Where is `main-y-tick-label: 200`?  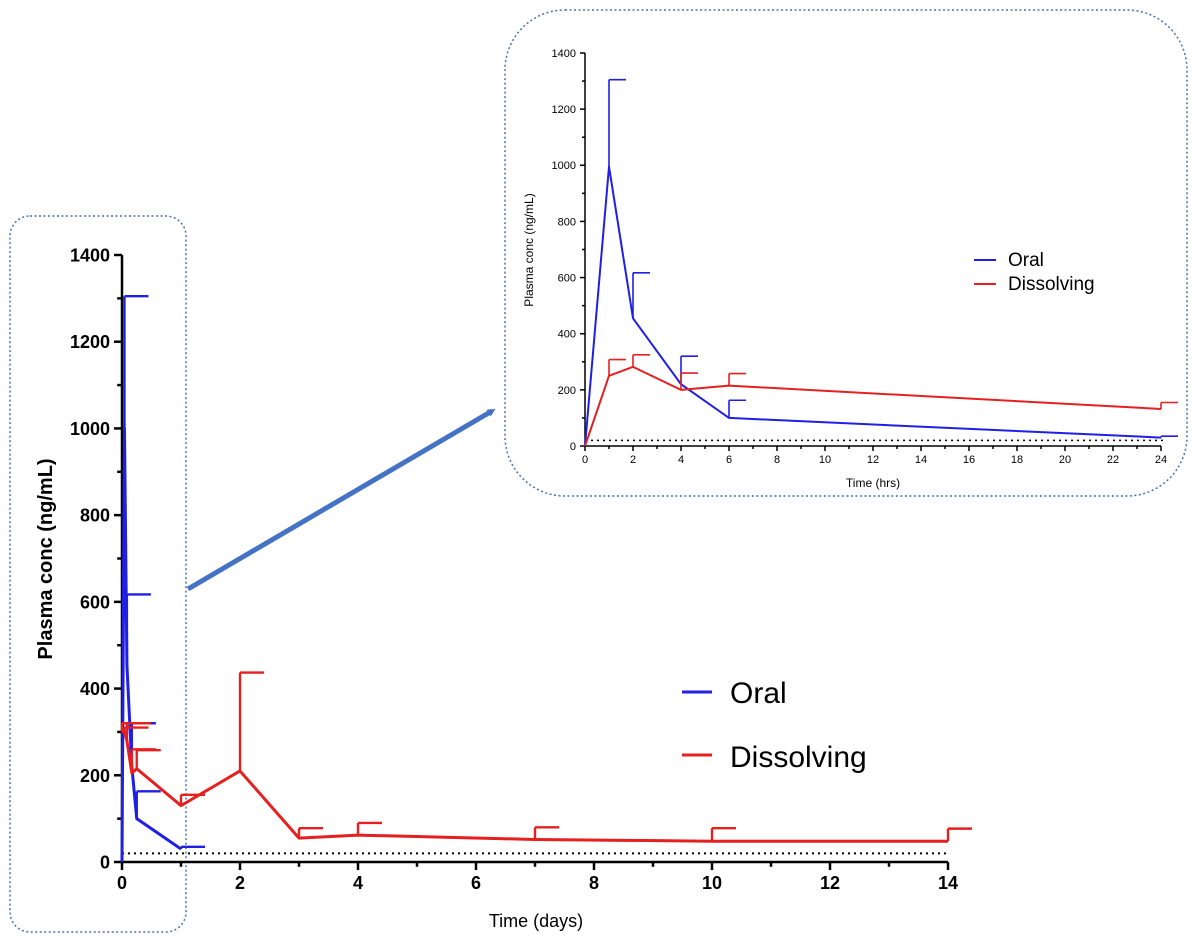
main-y-tick-label: 200 is located at coordinates (95, 776).